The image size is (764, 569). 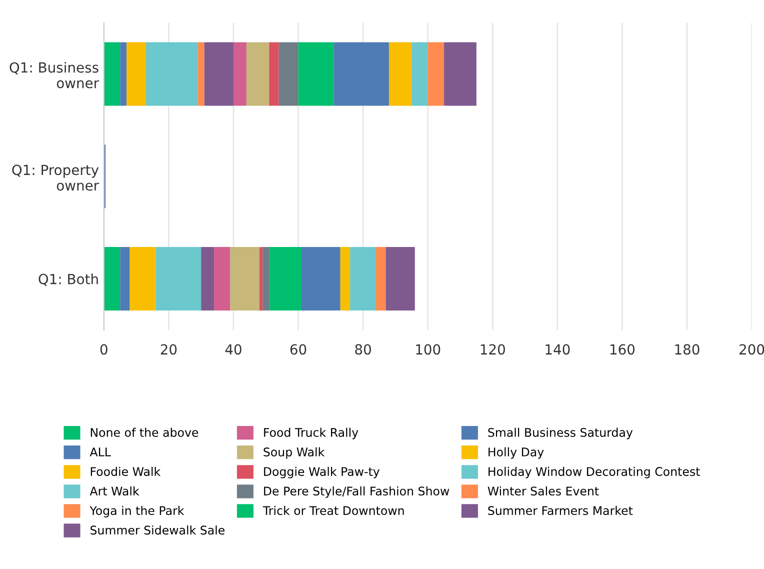 I want to click on x-tick-label: 160, so click(x=622, y=349).